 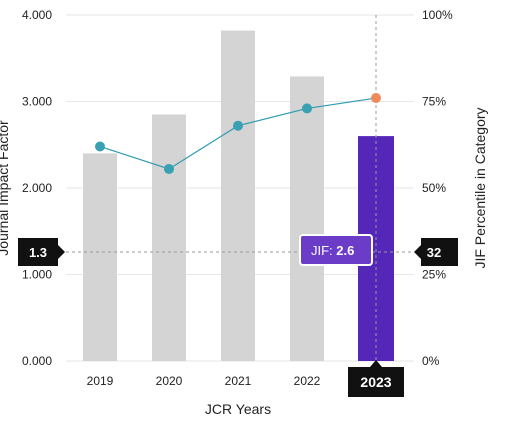 I want to click on y-axis-title-right: JIF Percentile in Category, so click(x=480, y=187).